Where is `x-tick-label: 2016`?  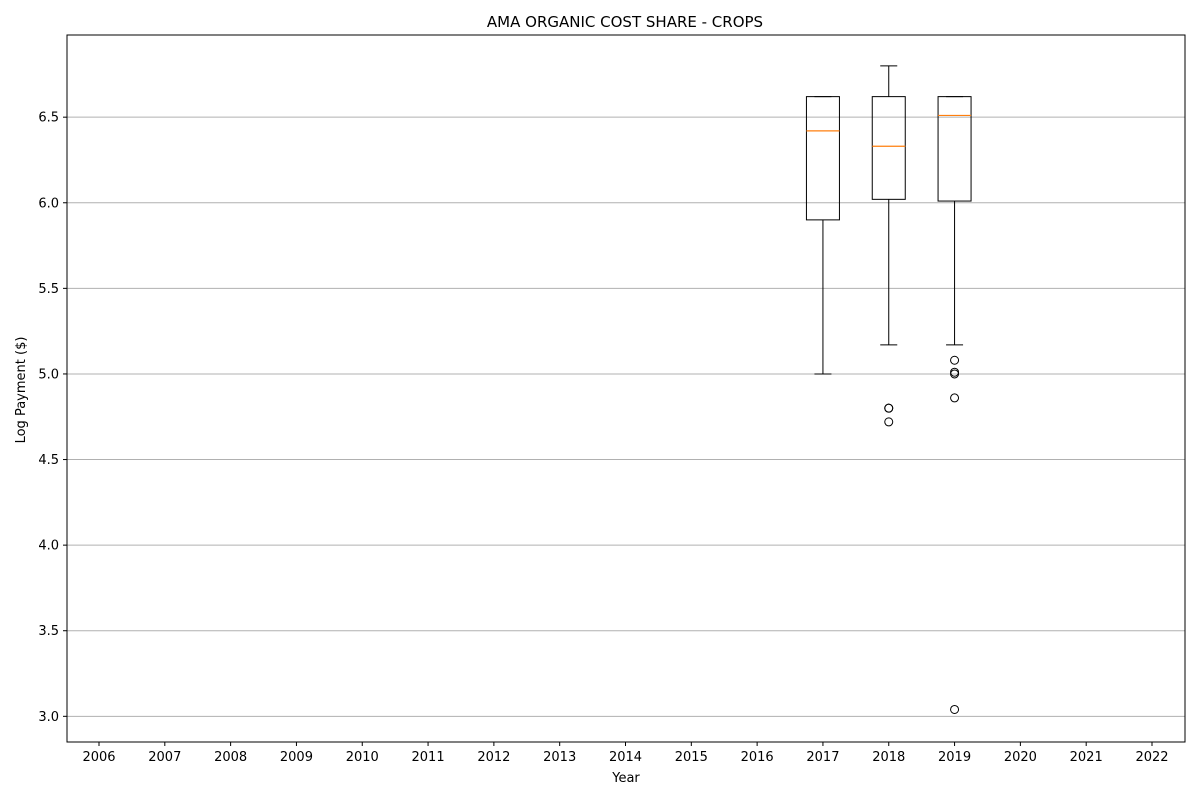 x-tick-label: 2016 is located at coordinates (757, 757).